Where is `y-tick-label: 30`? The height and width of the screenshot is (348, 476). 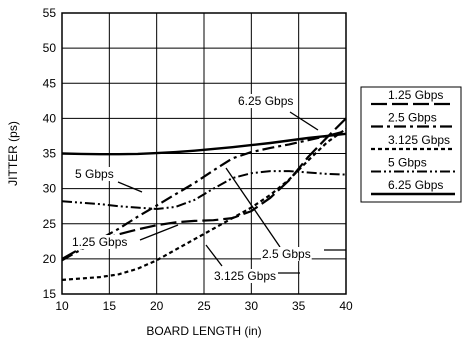 y-tick-label: 30 is located at coordinates (50, 189).